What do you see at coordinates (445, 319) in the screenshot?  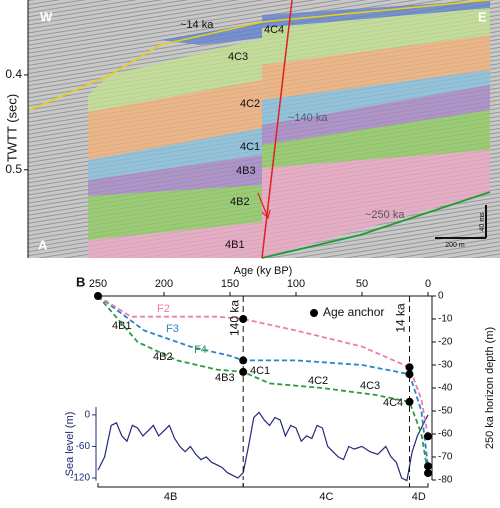 I see `y-tick-label: -10` at bounding box center [445, 319].